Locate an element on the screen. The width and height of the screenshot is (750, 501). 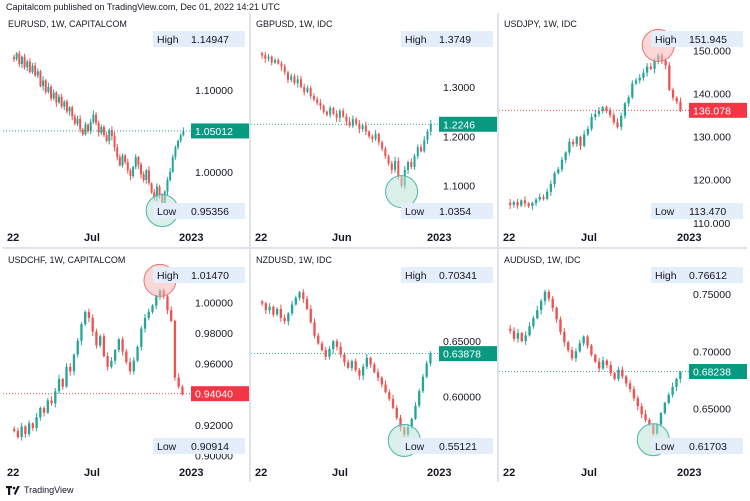
low-value: 0.95356 is located at coordinates (210, 212).